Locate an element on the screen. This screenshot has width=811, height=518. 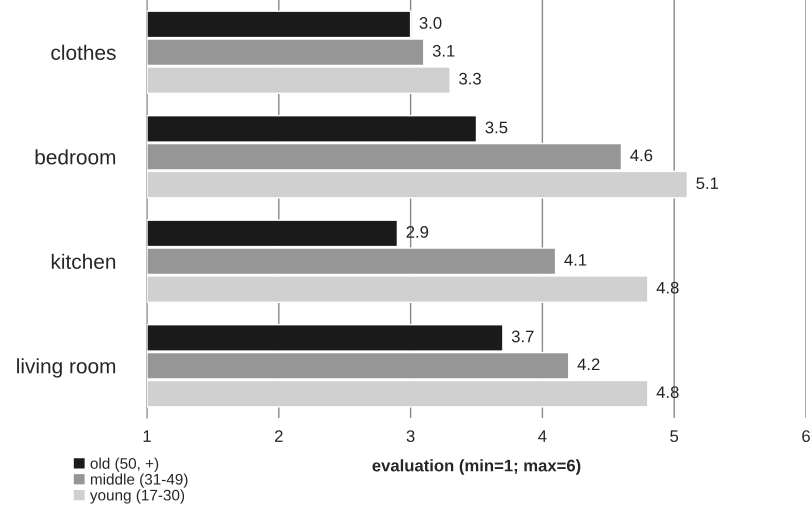
data-label: 2.9 is located at coordinates (417, 232).